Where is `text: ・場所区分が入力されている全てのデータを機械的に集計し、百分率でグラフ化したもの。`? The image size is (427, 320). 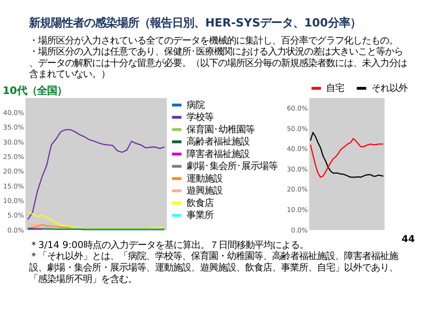 text: ・場所区分が入力されている全てのデータを機械的に集計し、百分率でグラフ化したもの。 is located at coordinates (213, 40).